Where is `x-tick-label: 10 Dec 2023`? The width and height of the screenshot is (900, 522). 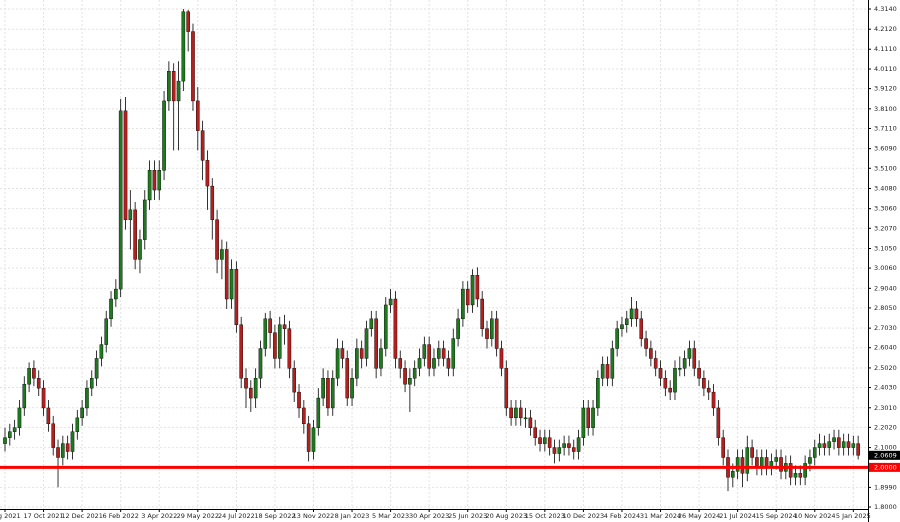
x-tick-label: 10 Dec 2023 is located at coordinates (584, 516).